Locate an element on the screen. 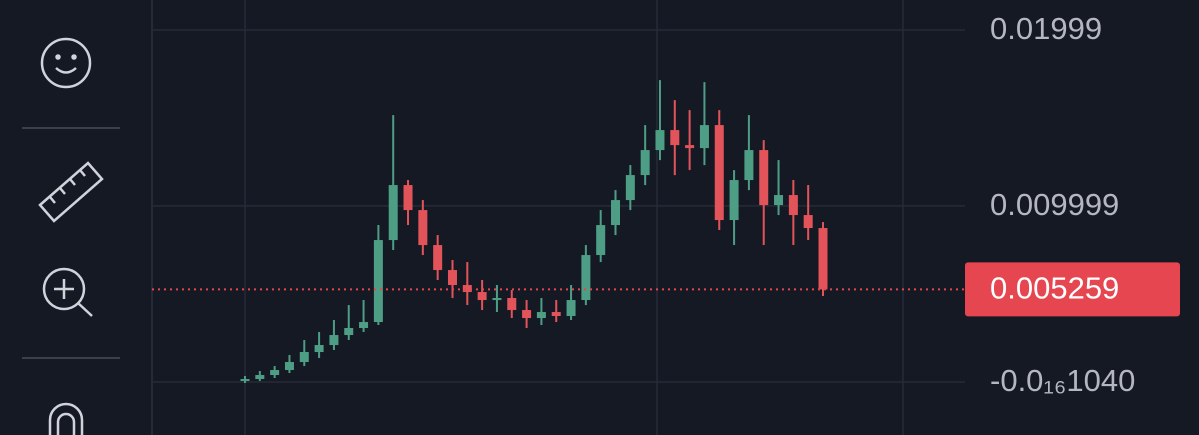  ruler-tool is located at coordinates (71, 192).